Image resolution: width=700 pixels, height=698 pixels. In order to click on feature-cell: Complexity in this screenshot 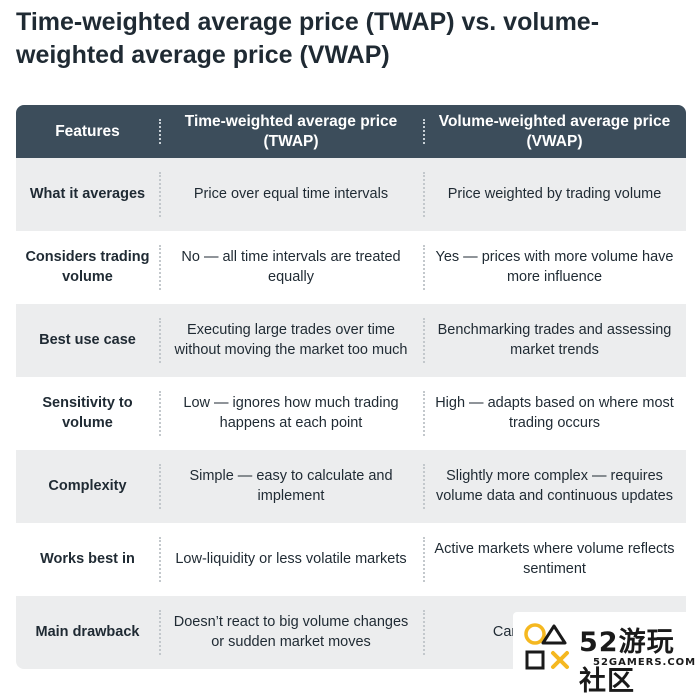, I will do `click(87, 485)`.